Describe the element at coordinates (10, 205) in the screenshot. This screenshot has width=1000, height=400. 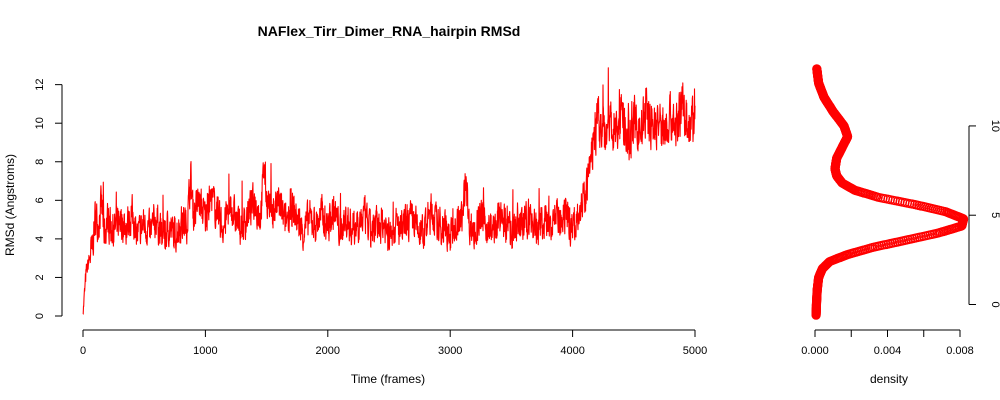
I see `main-y-axis-label: RMSd (Angstroms)` at that location.